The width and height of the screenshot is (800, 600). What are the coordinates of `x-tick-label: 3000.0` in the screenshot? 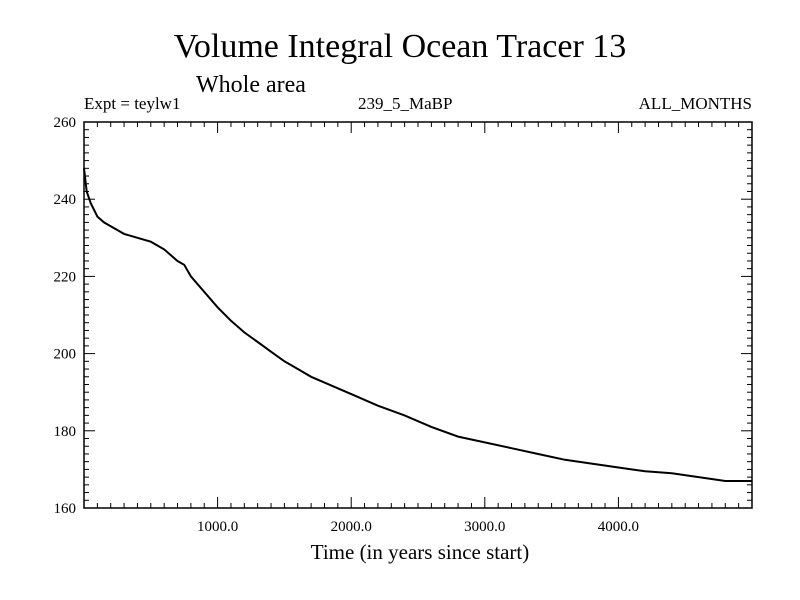 It's located at (484, 527).